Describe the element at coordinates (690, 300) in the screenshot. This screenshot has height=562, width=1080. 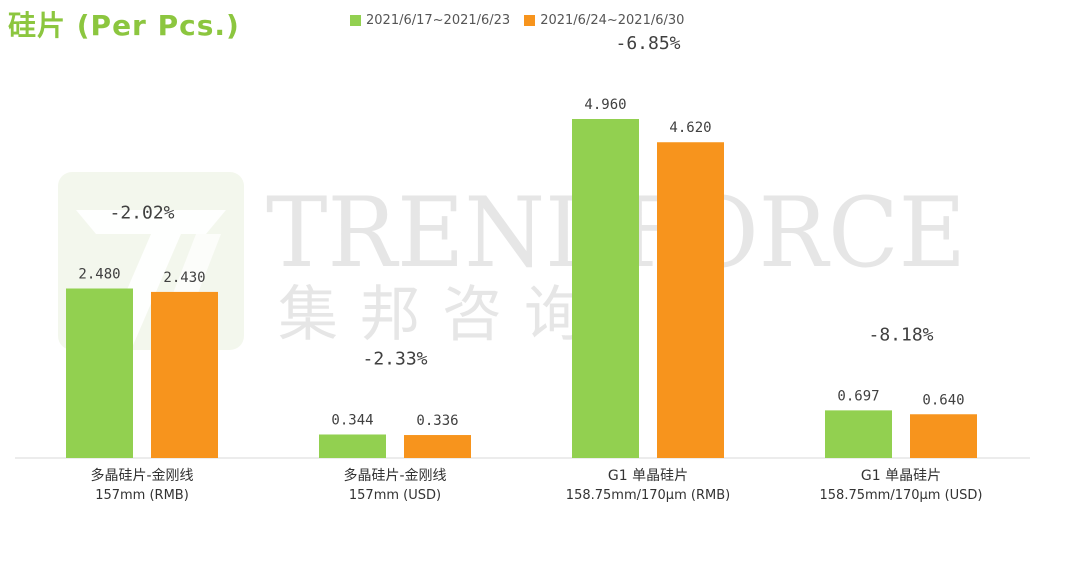
I see `bar-cat3-series2` at that location.